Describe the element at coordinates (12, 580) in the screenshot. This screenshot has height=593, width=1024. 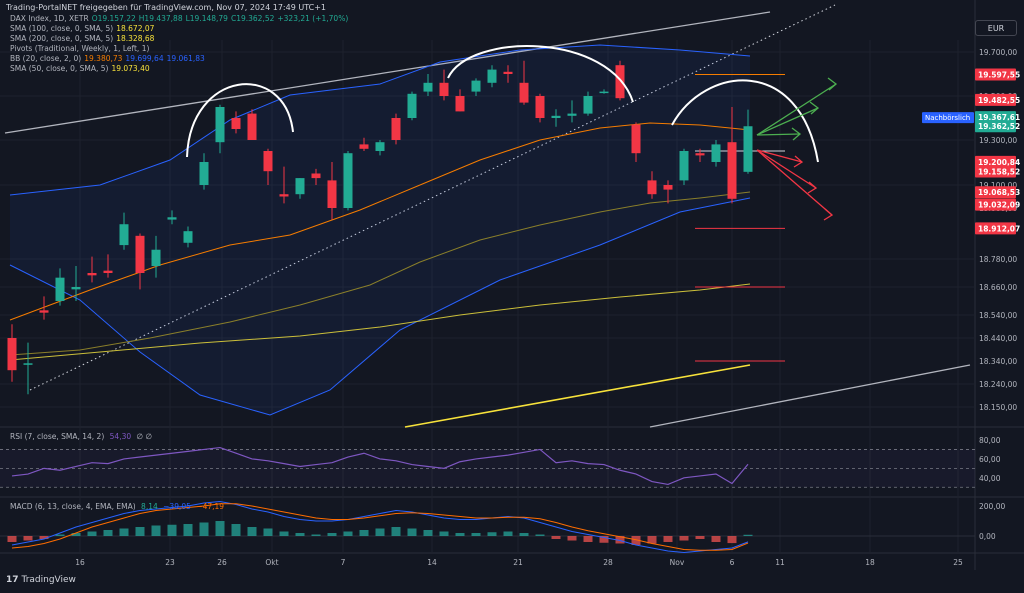
I see `tv-logo-icon: 17` at that location.